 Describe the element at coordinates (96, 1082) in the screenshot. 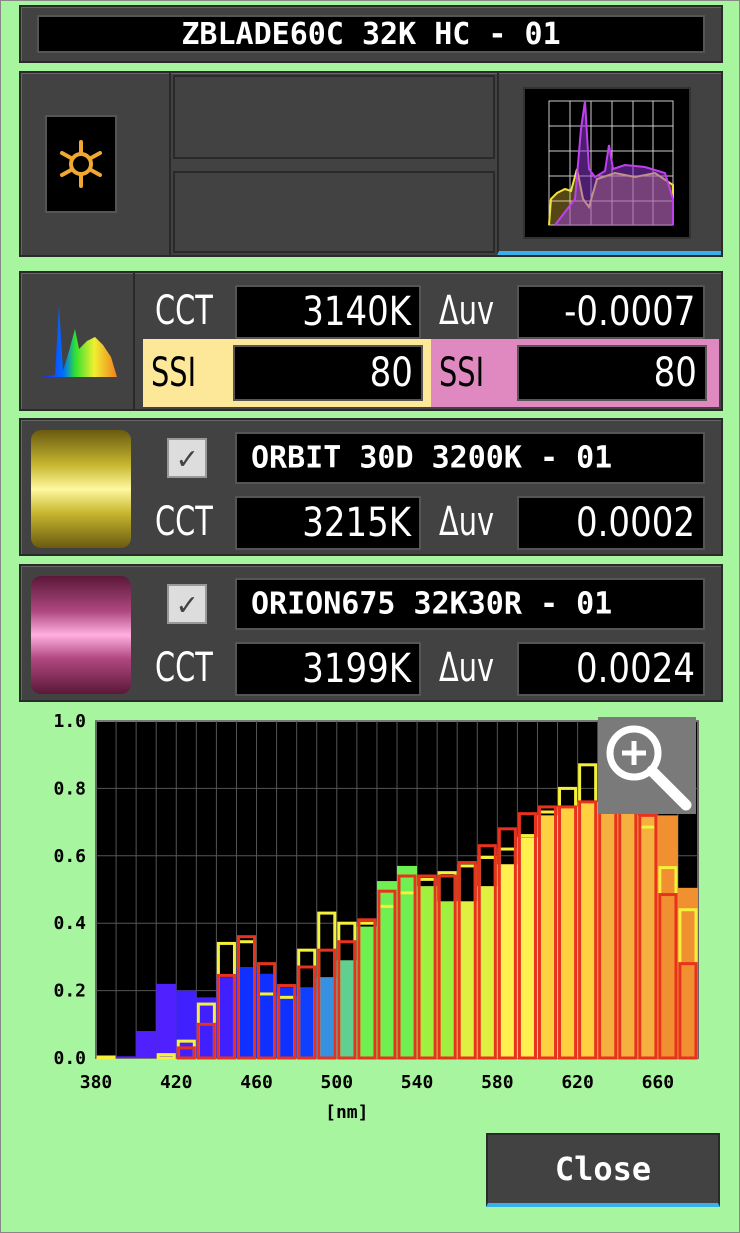

I see `x-tick-label: 380` at that location.